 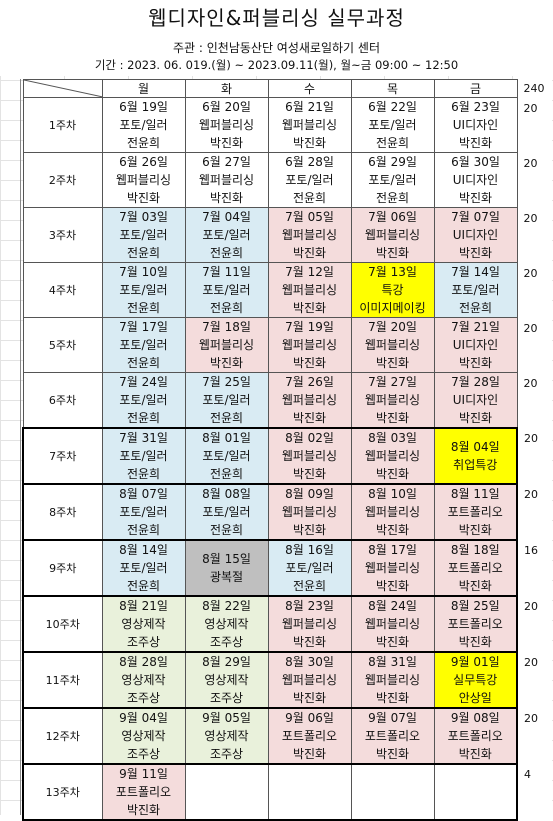 I want to click on cell-date: 8월 03일, so click(x=392, y=438).